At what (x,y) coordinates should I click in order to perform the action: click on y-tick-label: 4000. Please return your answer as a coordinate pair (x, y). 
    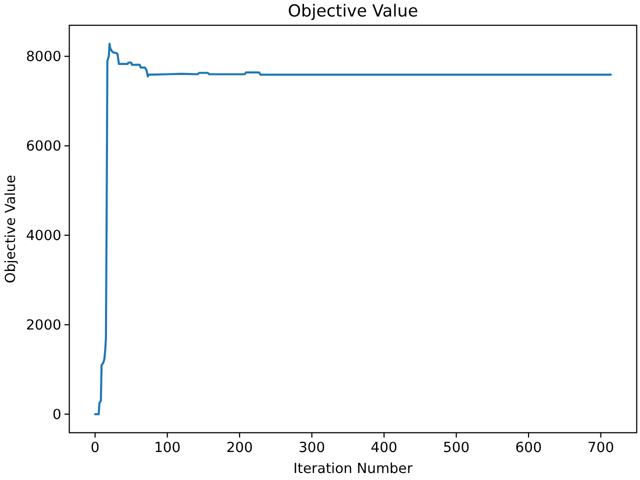
    Looking at the image, I should click on (44, 236).